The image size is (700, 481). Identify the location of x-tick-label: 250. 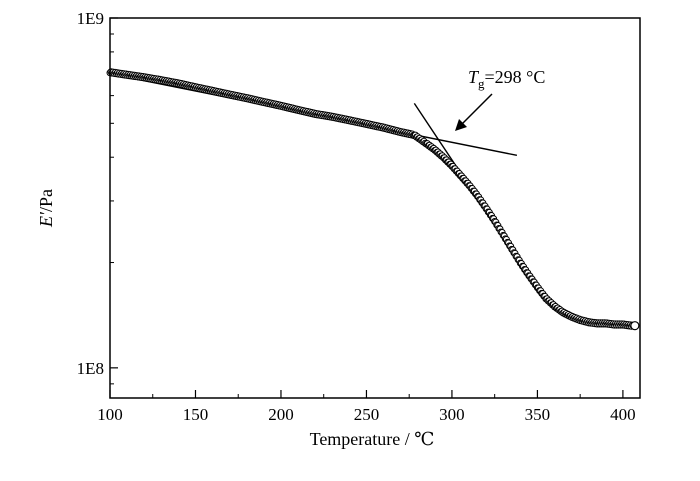
(367, 414).